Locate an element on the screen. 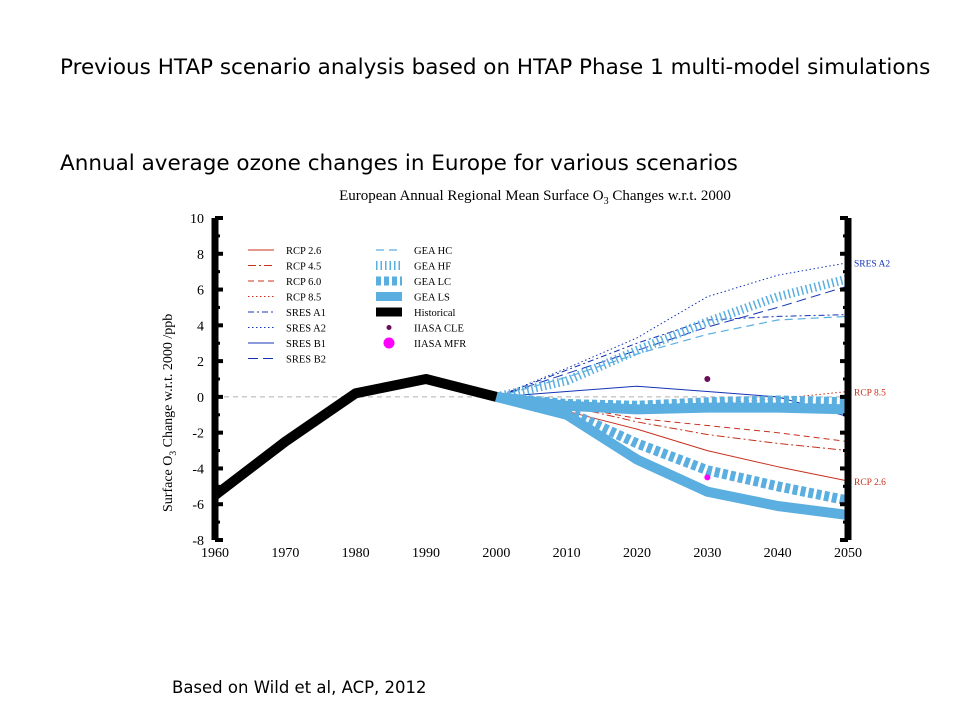 This screenshot has width=960, height=720. y-tick-label: -2 is located at coordinates (198, 434).